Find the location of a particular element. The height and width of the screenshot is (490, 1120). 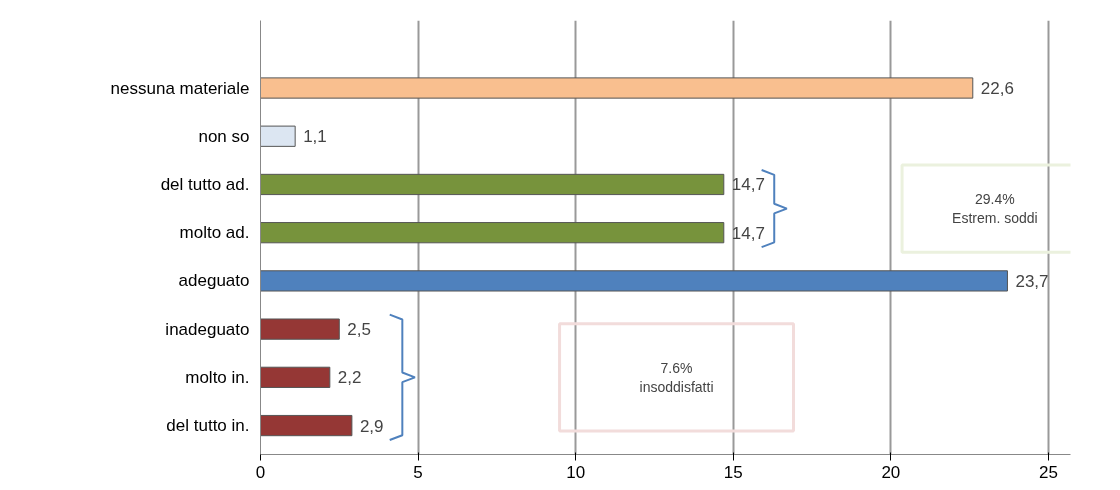

data-label: 2,2 is located at coordinates (349, 378).